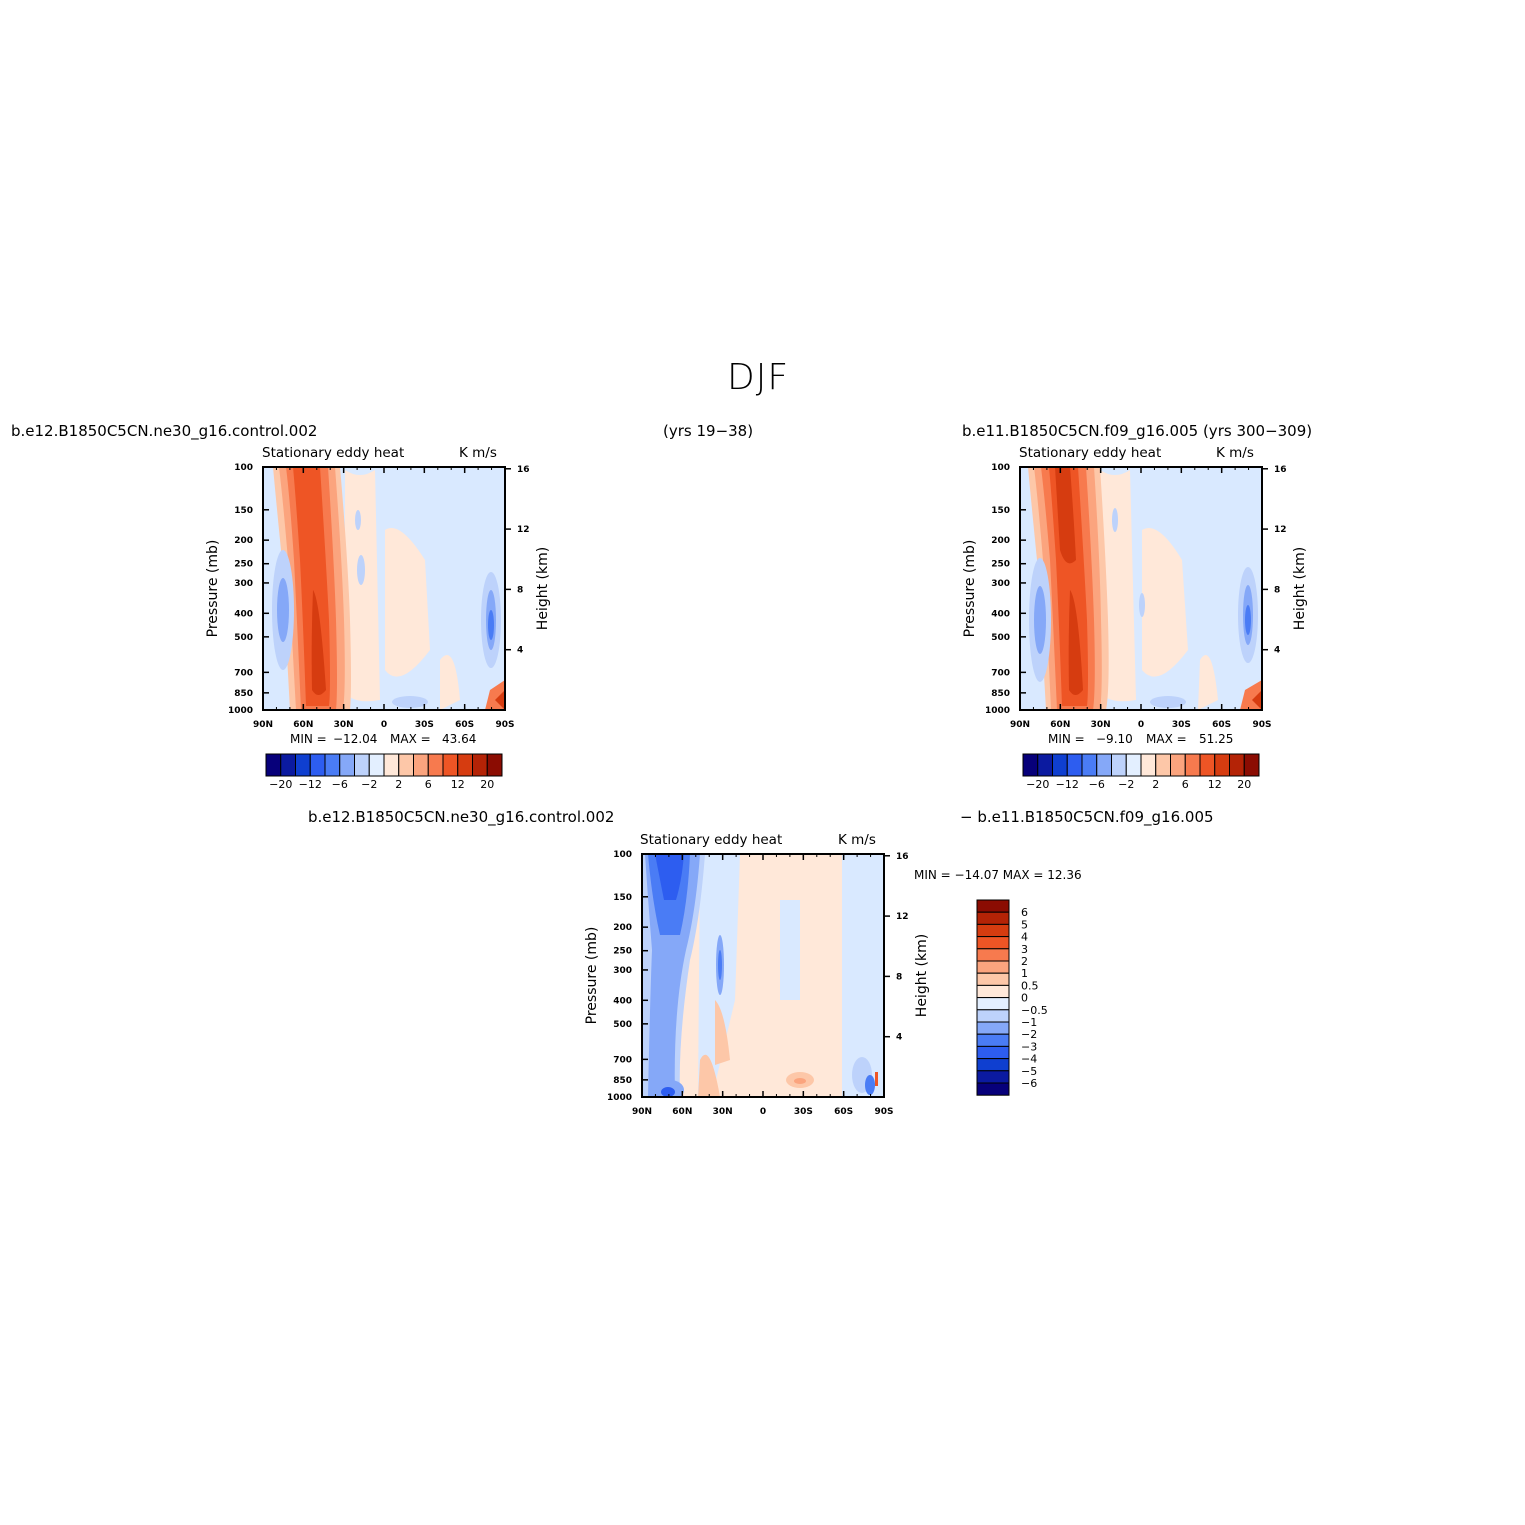 This screenshot has width=1525, height=1525. I want to click on difference-colorbar-label: −6, so click(1029, 1083).